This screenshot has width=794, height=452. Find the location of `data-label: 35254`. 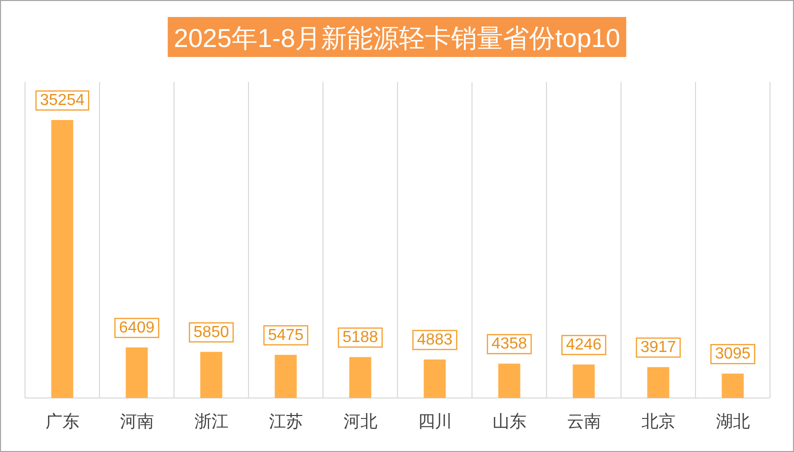

data-label: 35254 is located at coordinates (62, 100).